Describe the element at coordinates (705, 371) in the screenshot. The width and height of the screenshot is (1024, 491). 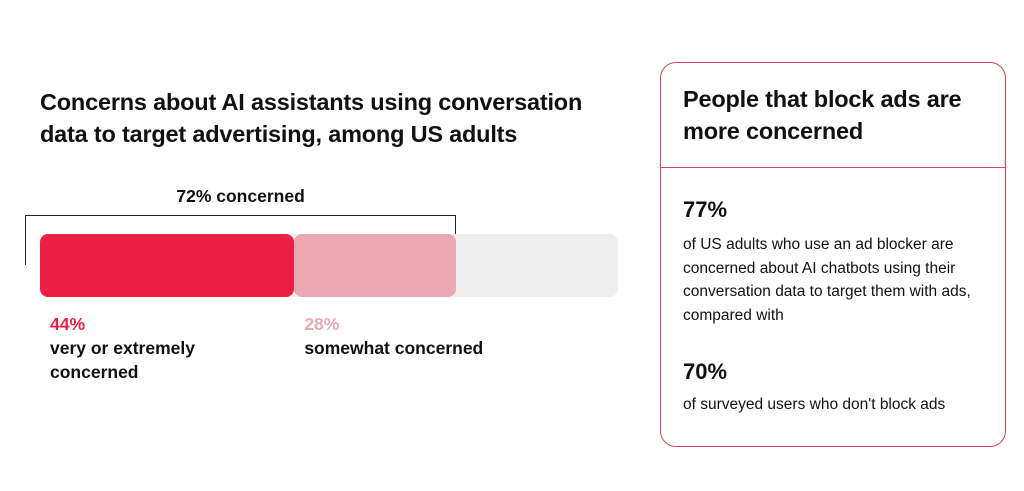
I see `stat-value-no-adblock: 70%` at that location.